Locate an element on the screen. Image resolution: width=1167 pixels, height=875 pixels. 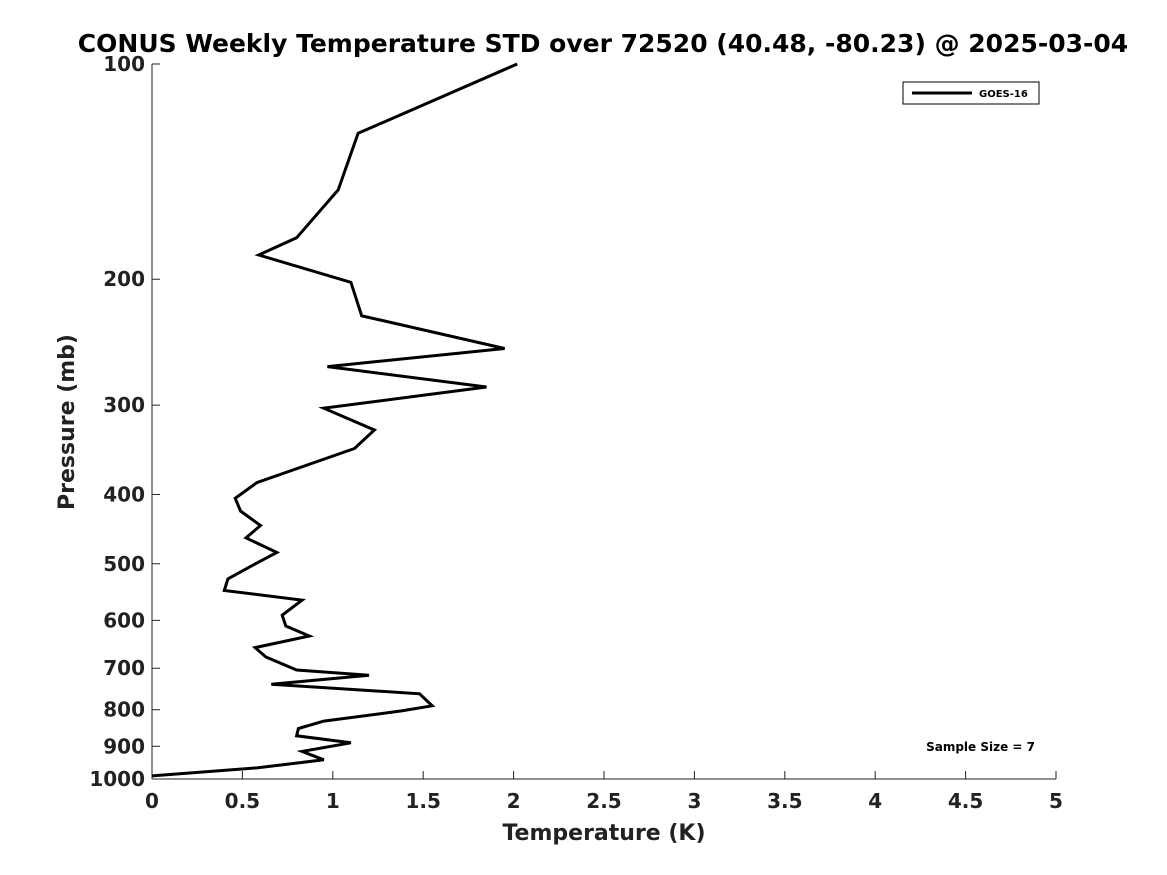
x-tick-label: 0 is located at coordinates (152, 801).